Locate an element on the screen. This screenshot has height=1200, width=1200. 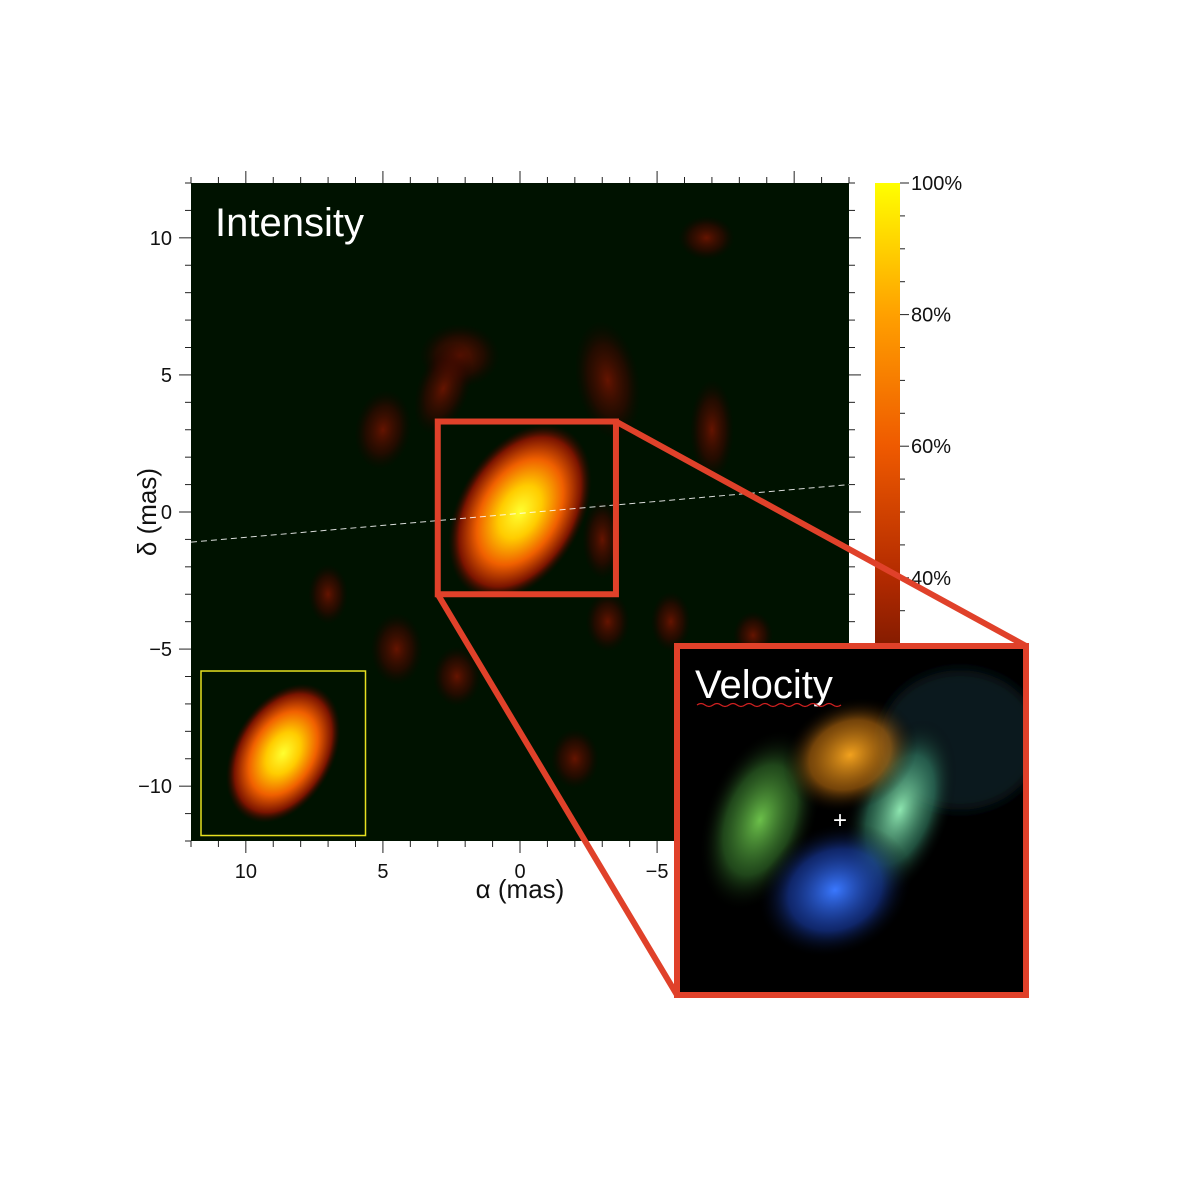
colorbar-label: 60% is located at coordinates (931, 447).